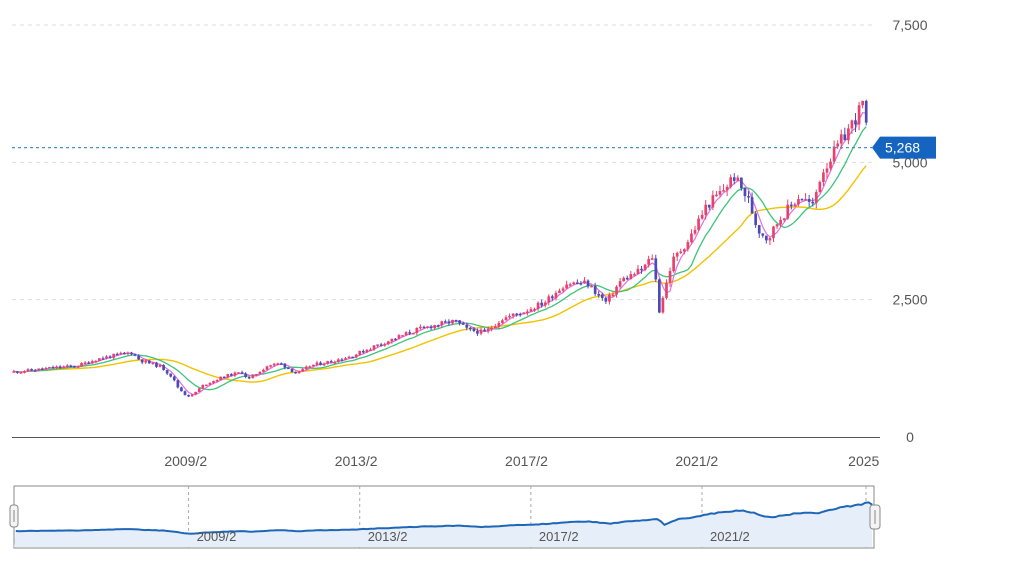 The width and height of the screenshot is (1024, 576). What do you see at coordinates (445, 517) in the screenshot?
I see `range-navigator: 2009/2 2013/2 2017/2 2021/2` at bounding box center [445, 517].